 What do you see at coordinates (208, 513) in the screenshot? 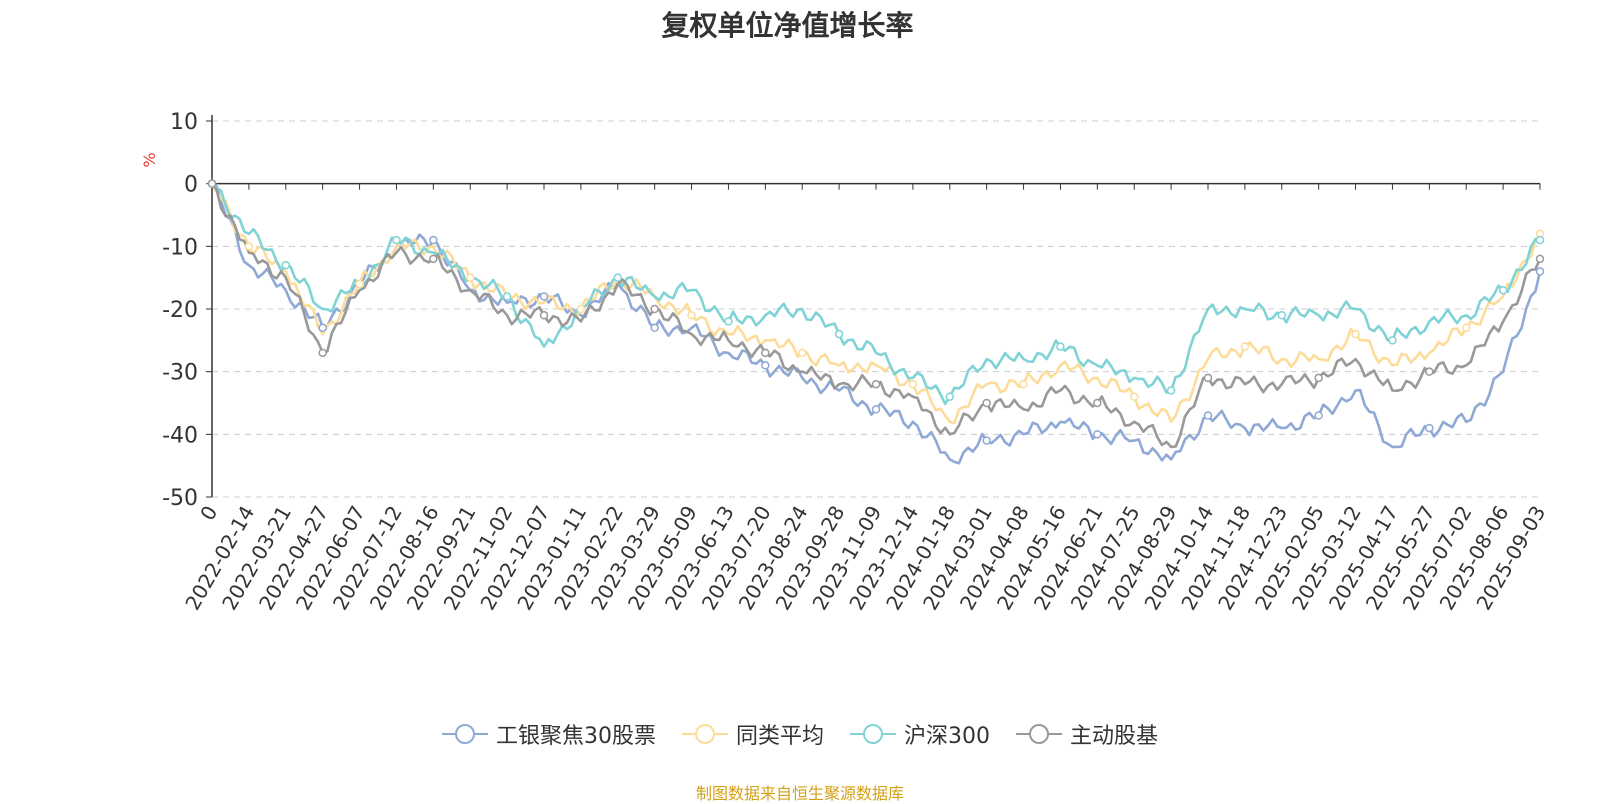
I see `x-tick-label: 0` at bounding box center [208, 513].